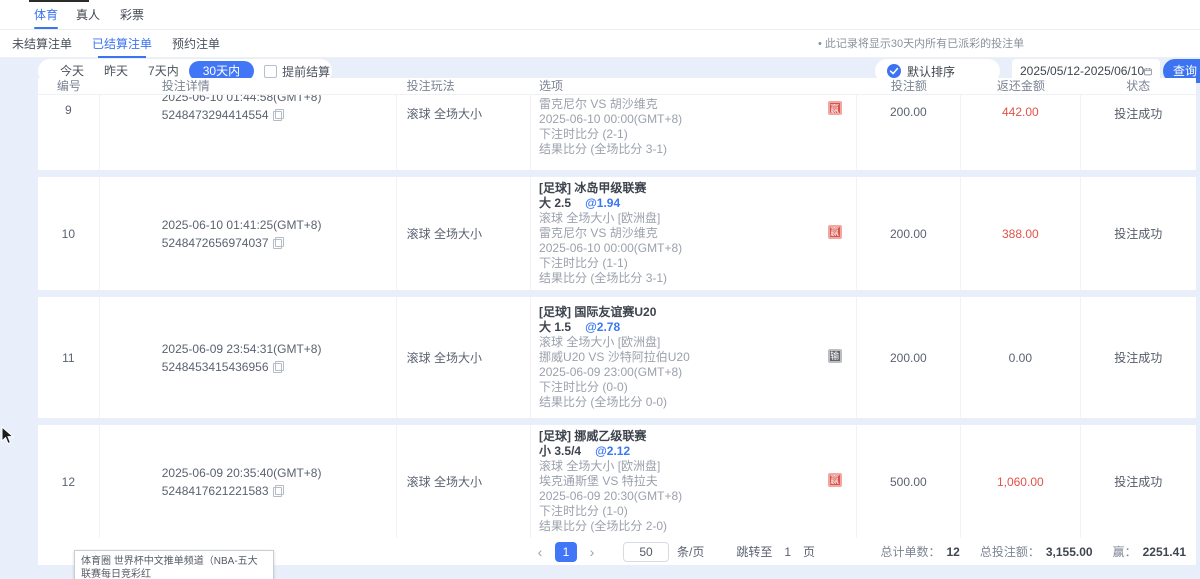 This screenshot has width=1200, height=579. Describe the element at coordinates (1138, 86) in the screenshot. I see `col-header-status: 状态` at that location.